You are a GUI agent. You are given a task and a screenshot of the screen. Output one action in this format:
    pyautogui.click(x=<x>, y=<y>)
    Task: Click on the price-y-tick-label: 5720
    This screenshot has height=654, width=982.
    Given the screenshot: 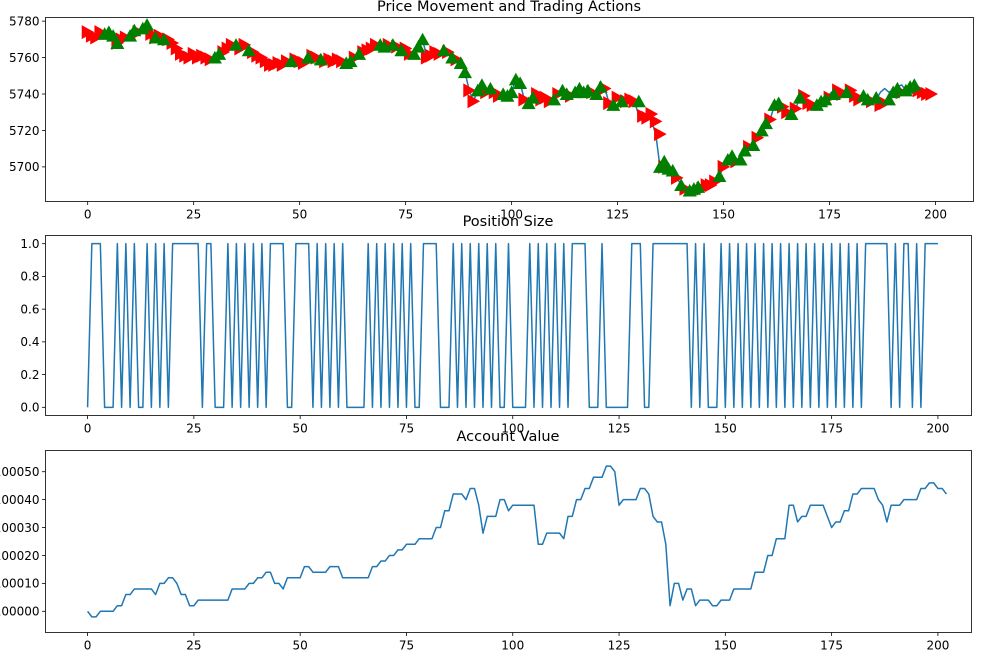 What is the action you would take?
    pyautogui.click(x=24, y=131)
    